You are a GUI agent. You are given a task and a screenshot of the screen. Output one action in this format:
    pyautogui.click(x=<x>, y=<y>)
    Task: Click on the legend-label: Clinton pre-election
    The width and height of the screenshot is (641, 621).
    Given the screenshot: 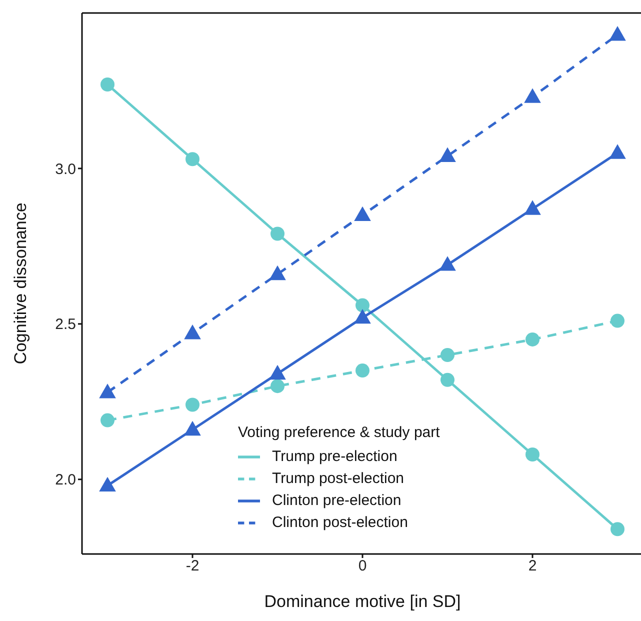 What is the action you would take?
    pyautogui.click(x=337, y=501)
    